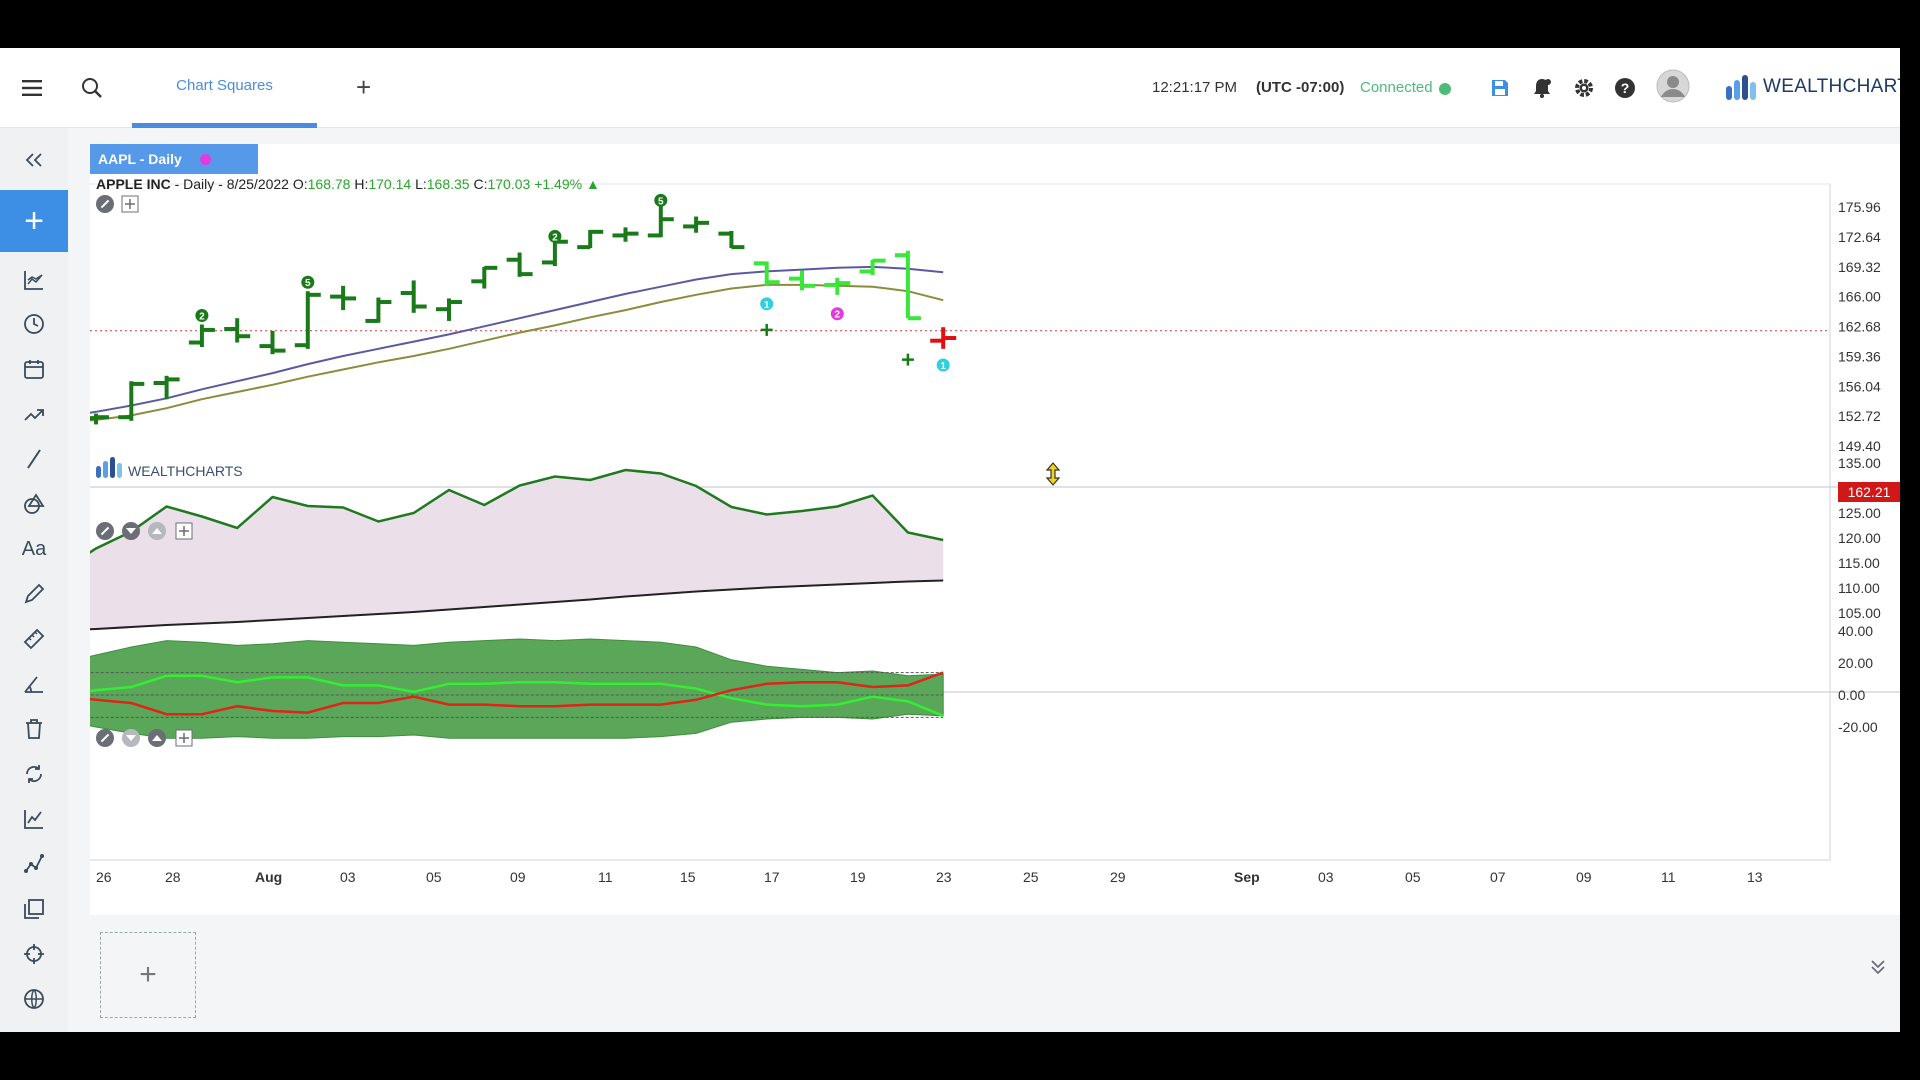 The image size is (1920, 1080). What do you see at coordinates (944, 877) in the screenshot?
I see `time-axis-tick: 23` at bounding box center [944, 877].